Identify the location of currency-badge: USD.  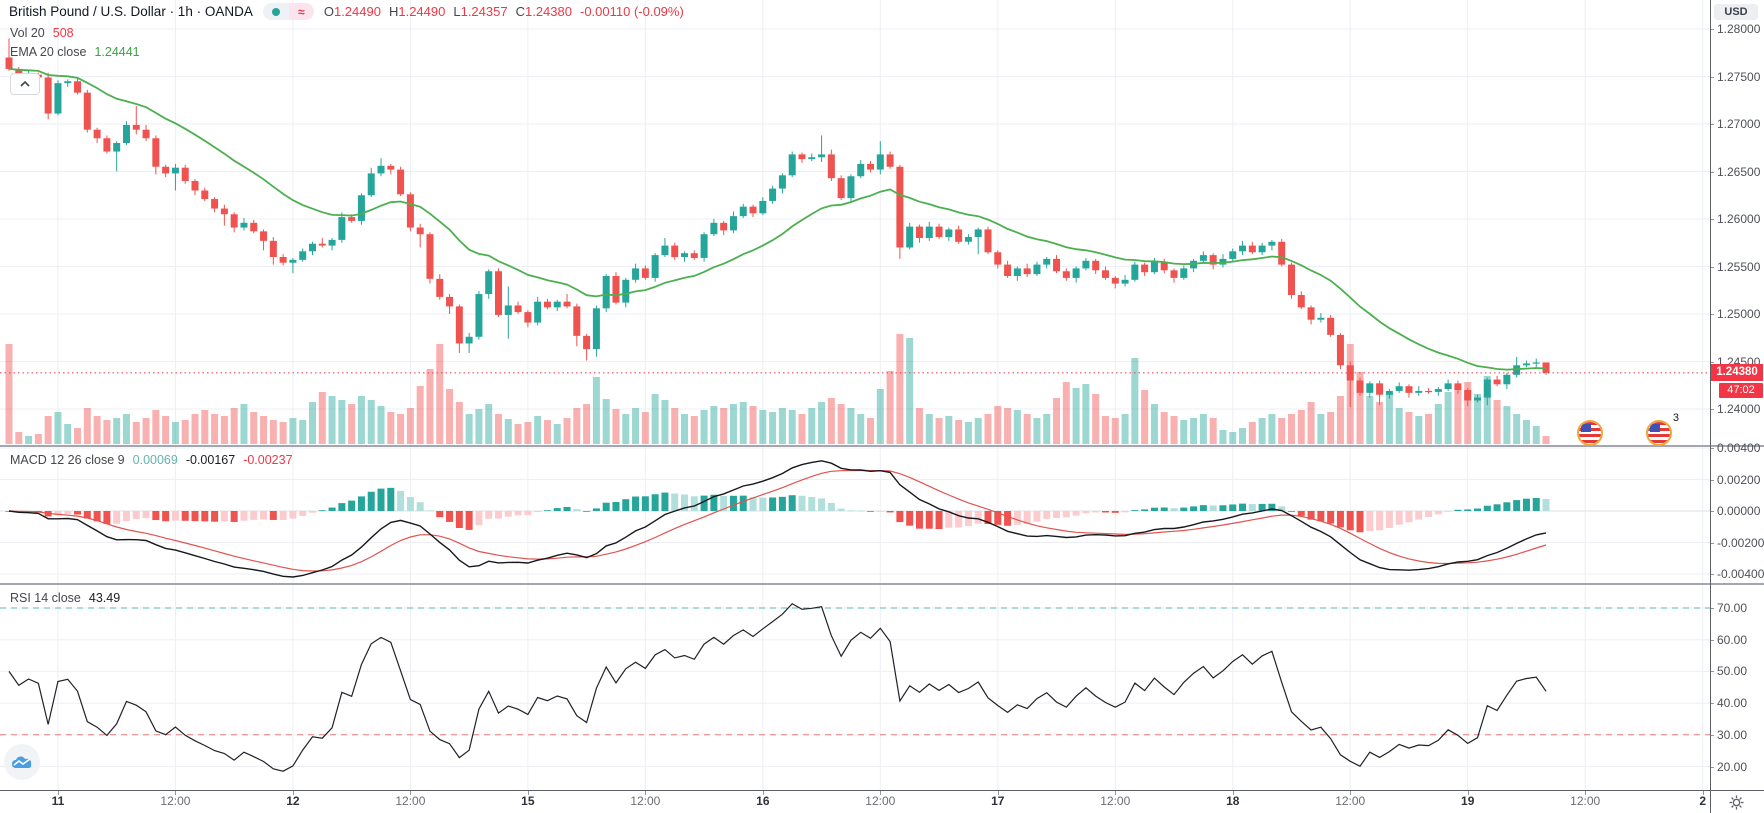
(1736, 12).